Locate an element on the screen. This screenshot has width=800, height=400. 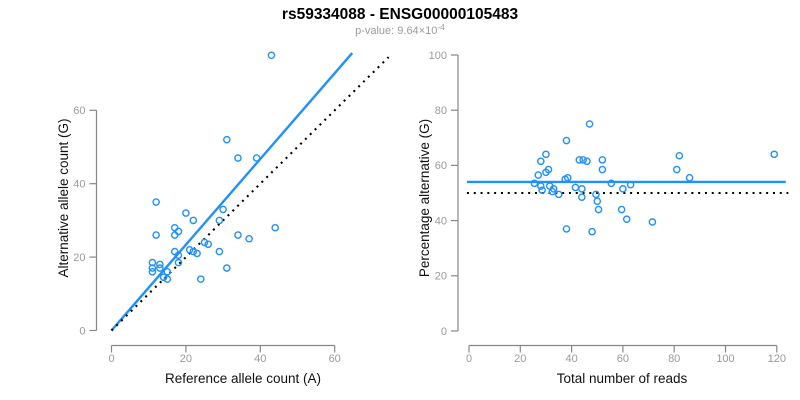
pvalue-text: p-value: 9.64×10 is located at coordinates (396, 31).